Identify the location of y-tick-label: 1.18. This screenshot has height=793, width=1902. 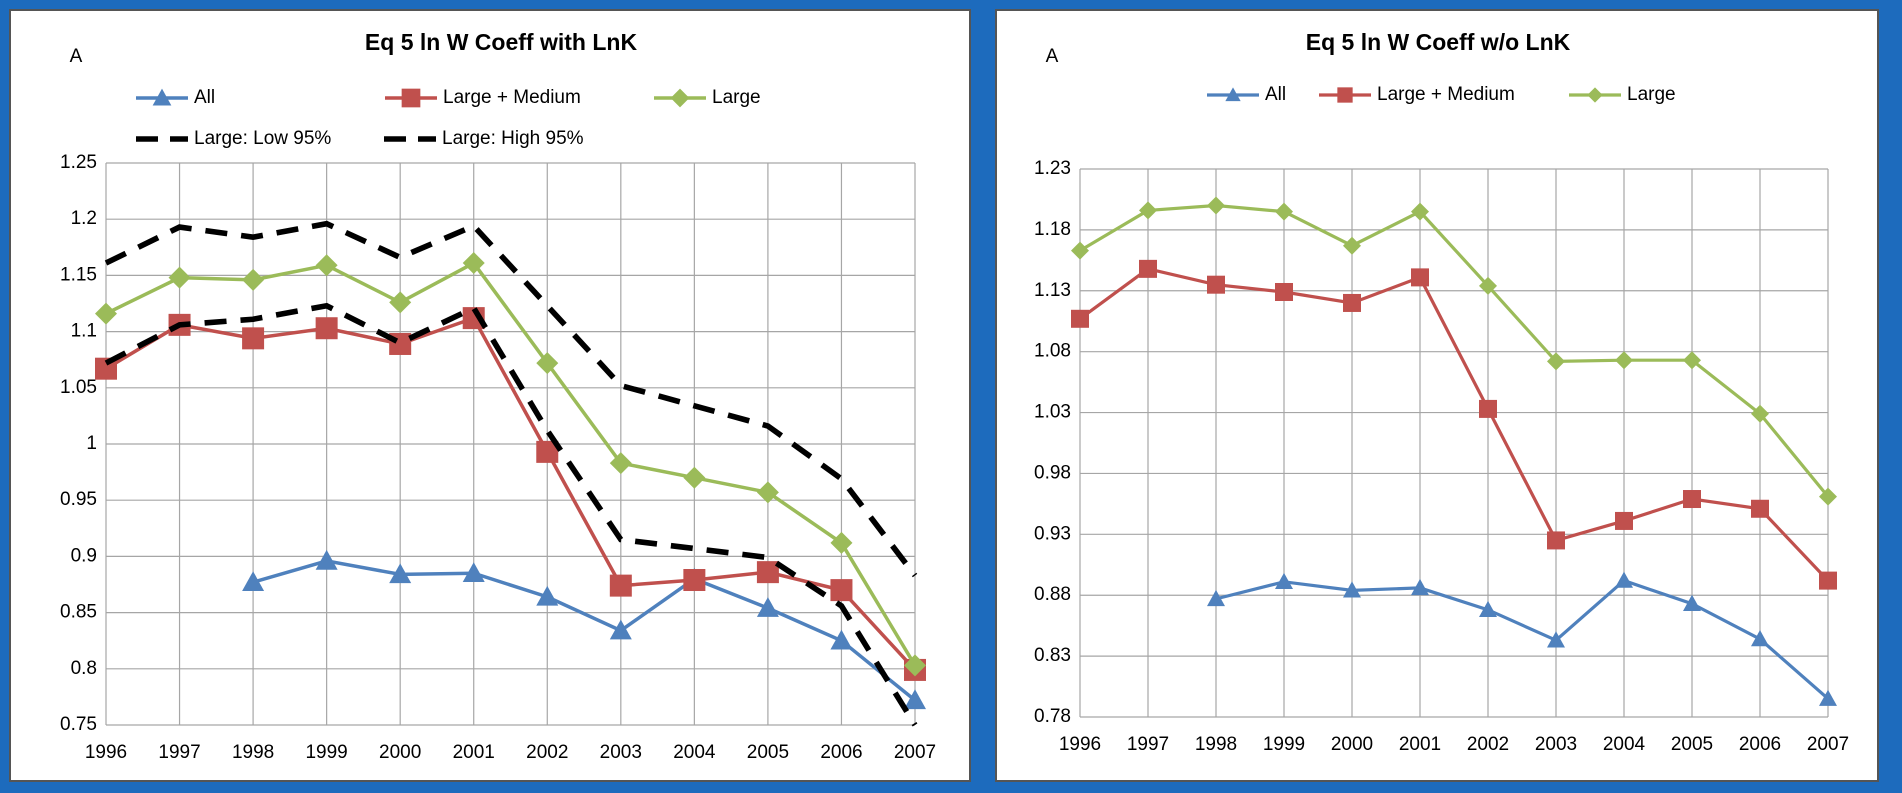
(1052, 229).